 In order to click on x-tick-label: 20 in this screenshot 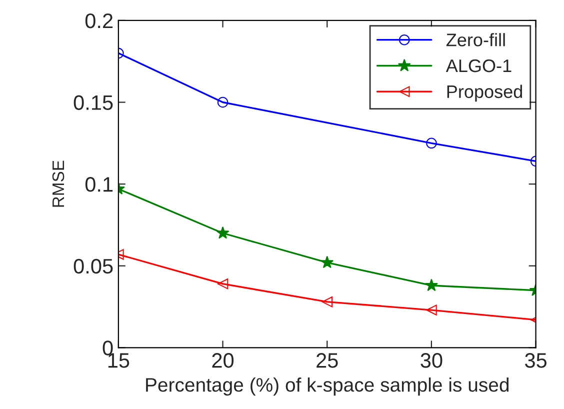, I will do `click(223, 360)`.